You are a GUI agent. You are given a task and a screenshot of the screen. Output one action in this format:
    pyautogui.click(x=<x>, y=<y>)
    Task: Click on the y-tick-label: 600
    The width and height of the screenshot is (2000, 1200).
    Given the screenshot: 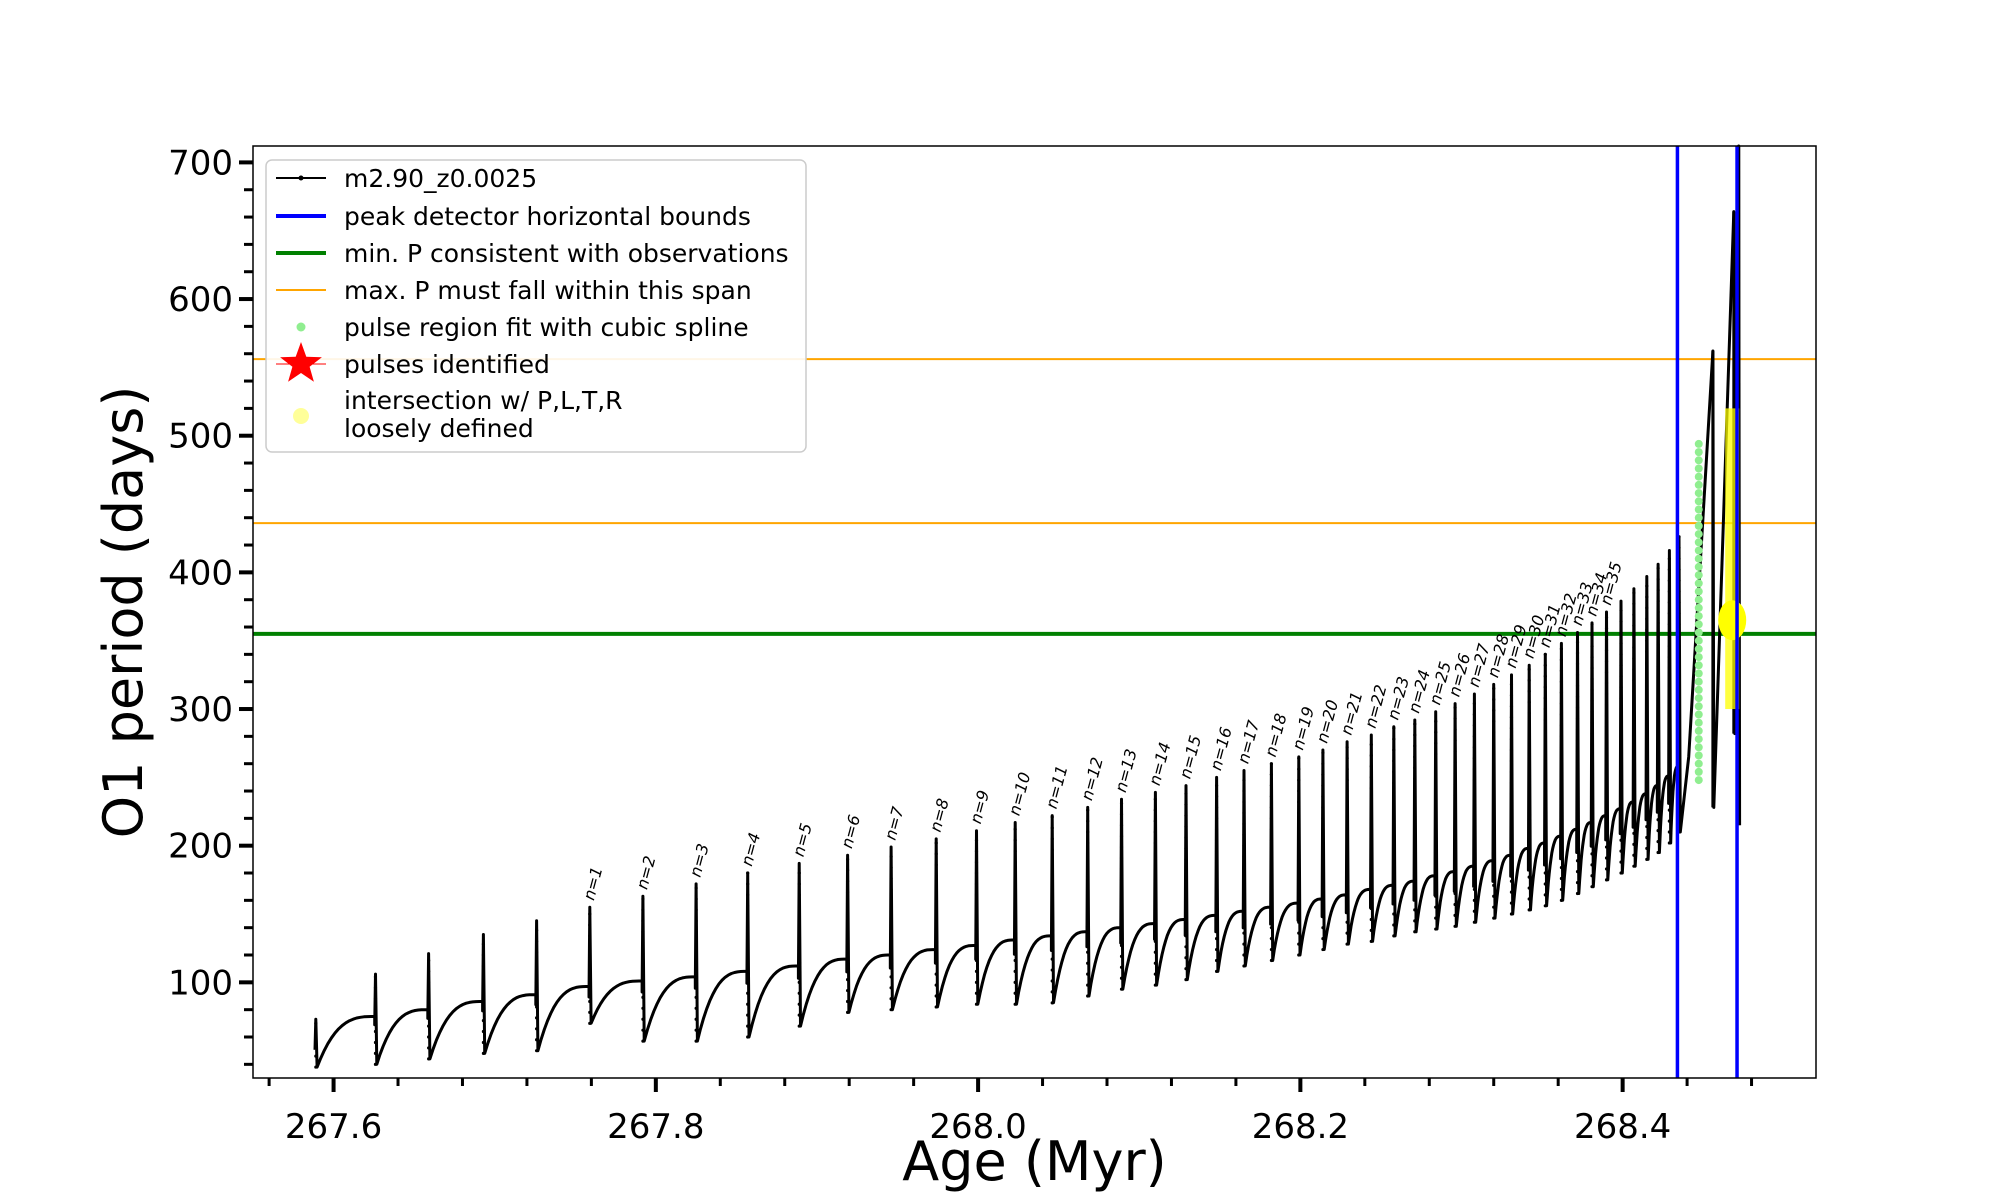 What is the action you would take?
    pyautogui.click(x=200, y=300)
    